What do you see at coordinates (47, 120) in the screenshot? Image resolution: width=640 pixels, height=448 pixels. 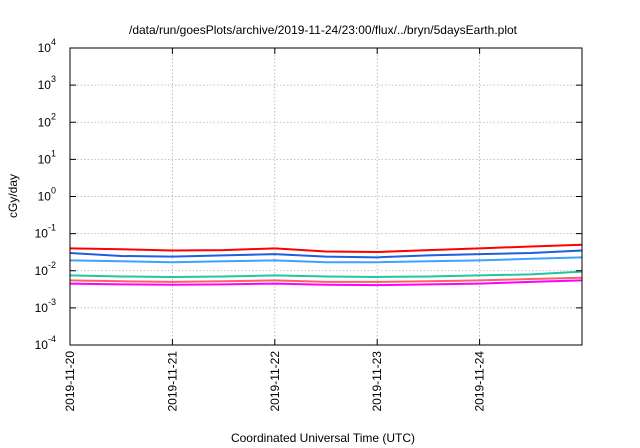 I see `y-tick-label: 10²` at bounding box center [47, 120].